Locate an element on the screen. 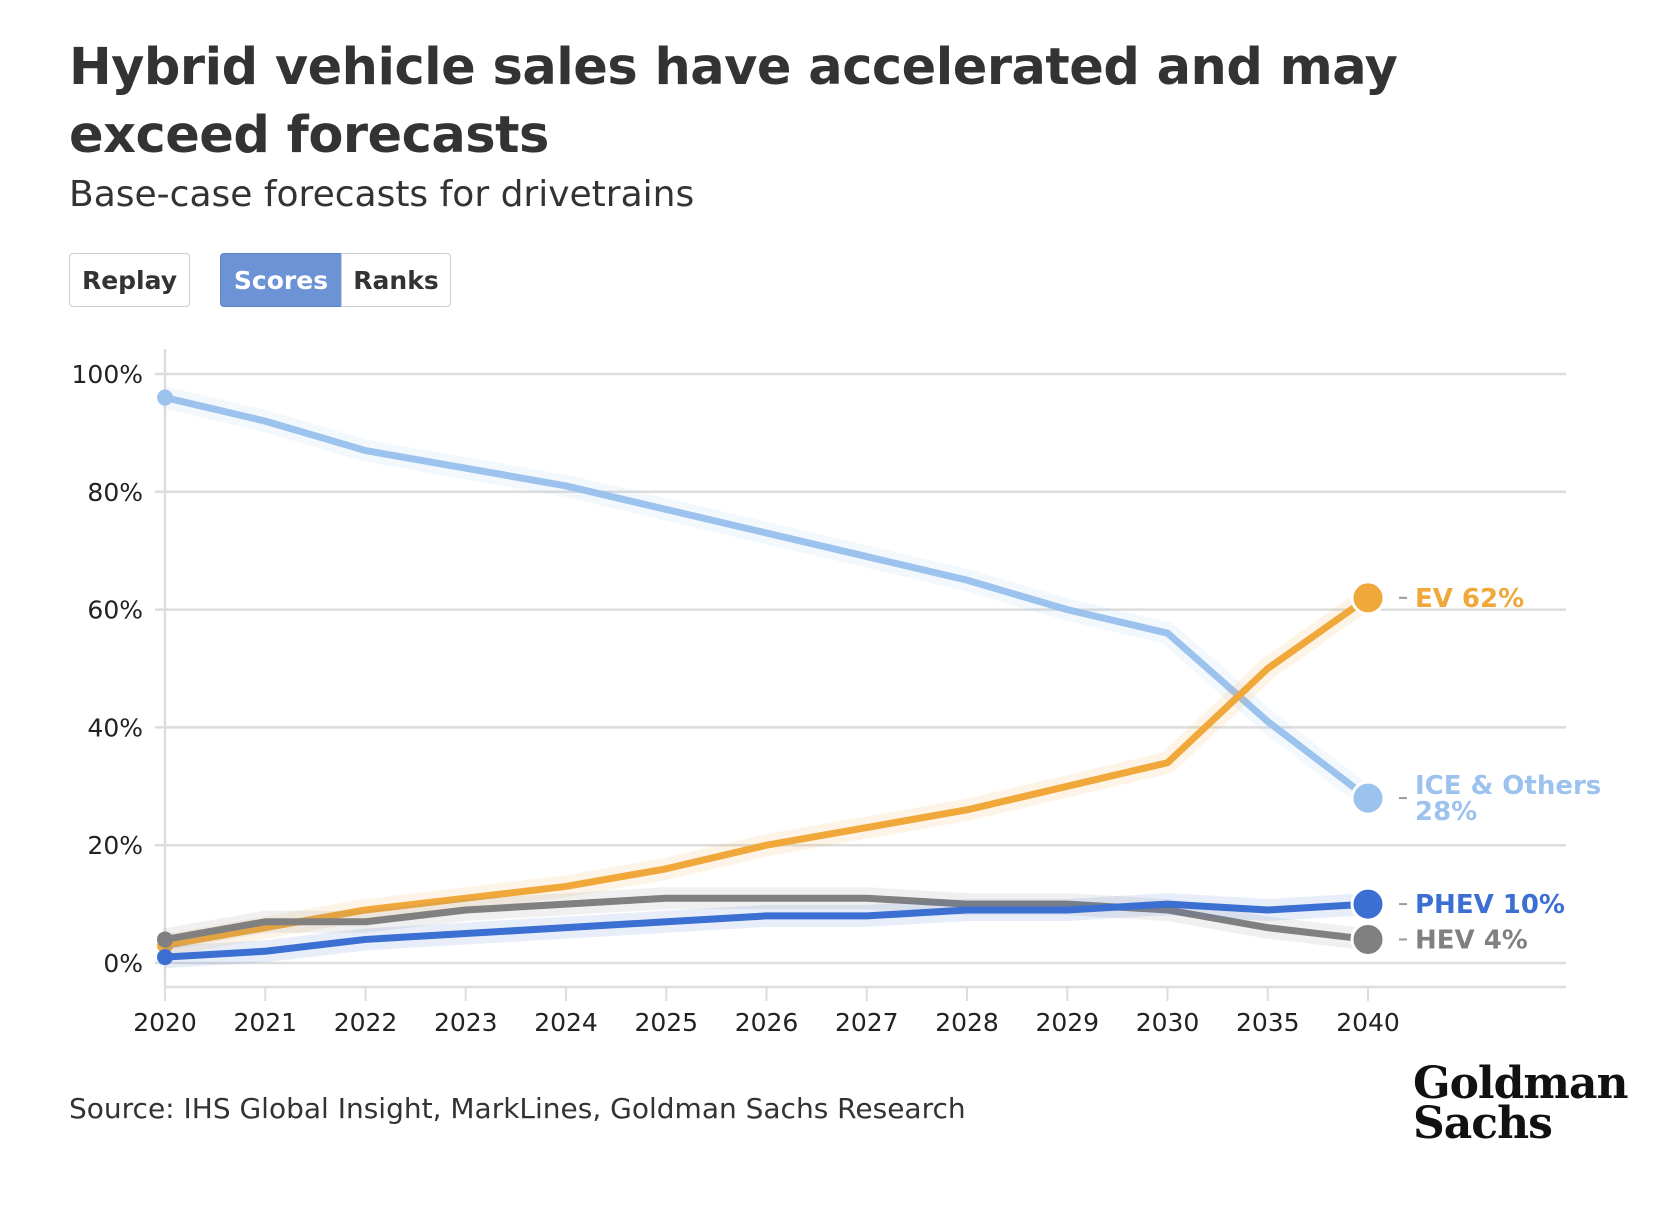  series-line-phev is located at coordinates (766, 930).